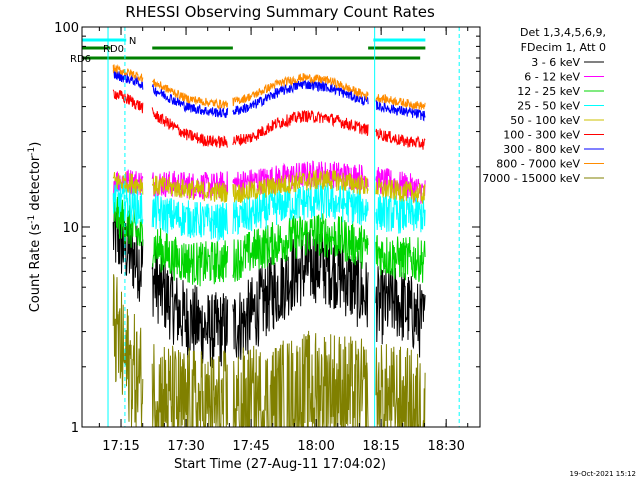 Image resolution: width=640 pixels, height=480 pixels. What do you see at coordinates (80, 59) in the screenshot?
I see `flag-label-rd6: RD6` at bounding box center [80, 59].